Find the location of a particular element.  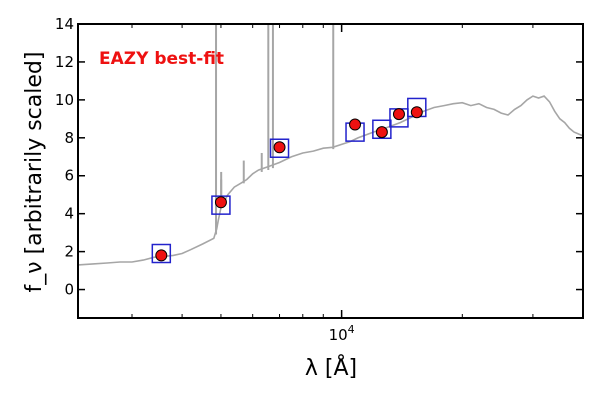

y-tick-label-6: 6 is located at coordinates (69, 176).